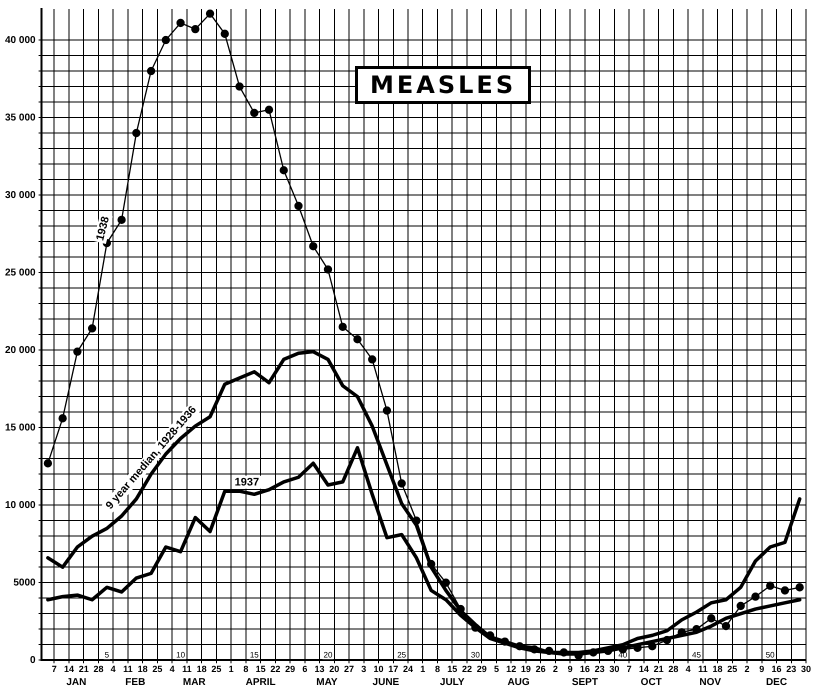 The width and height of the screenshot is (816, 688). I want to click on y-tick-label: 35 000, so click(20, 118).